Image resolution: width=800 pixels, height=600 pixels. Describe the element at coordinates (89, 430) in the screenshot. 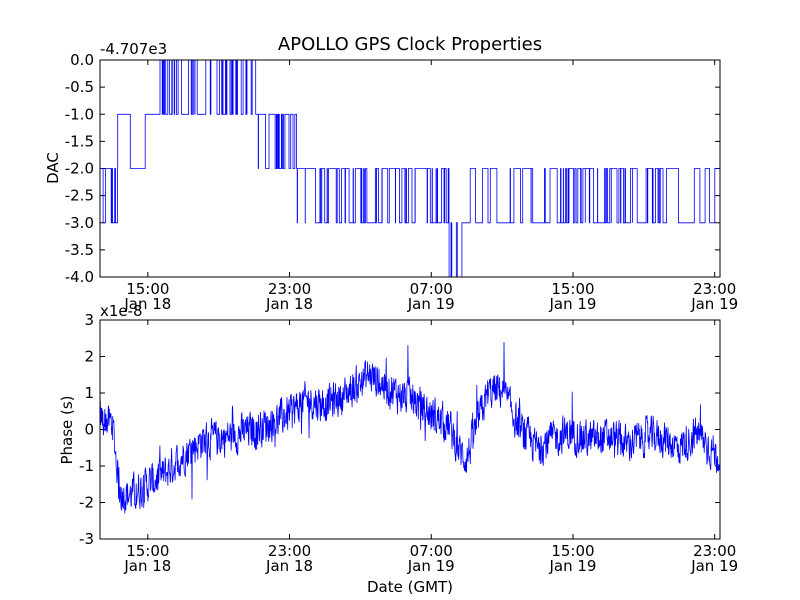

I see `phase-ytick-label: 0` at that location.